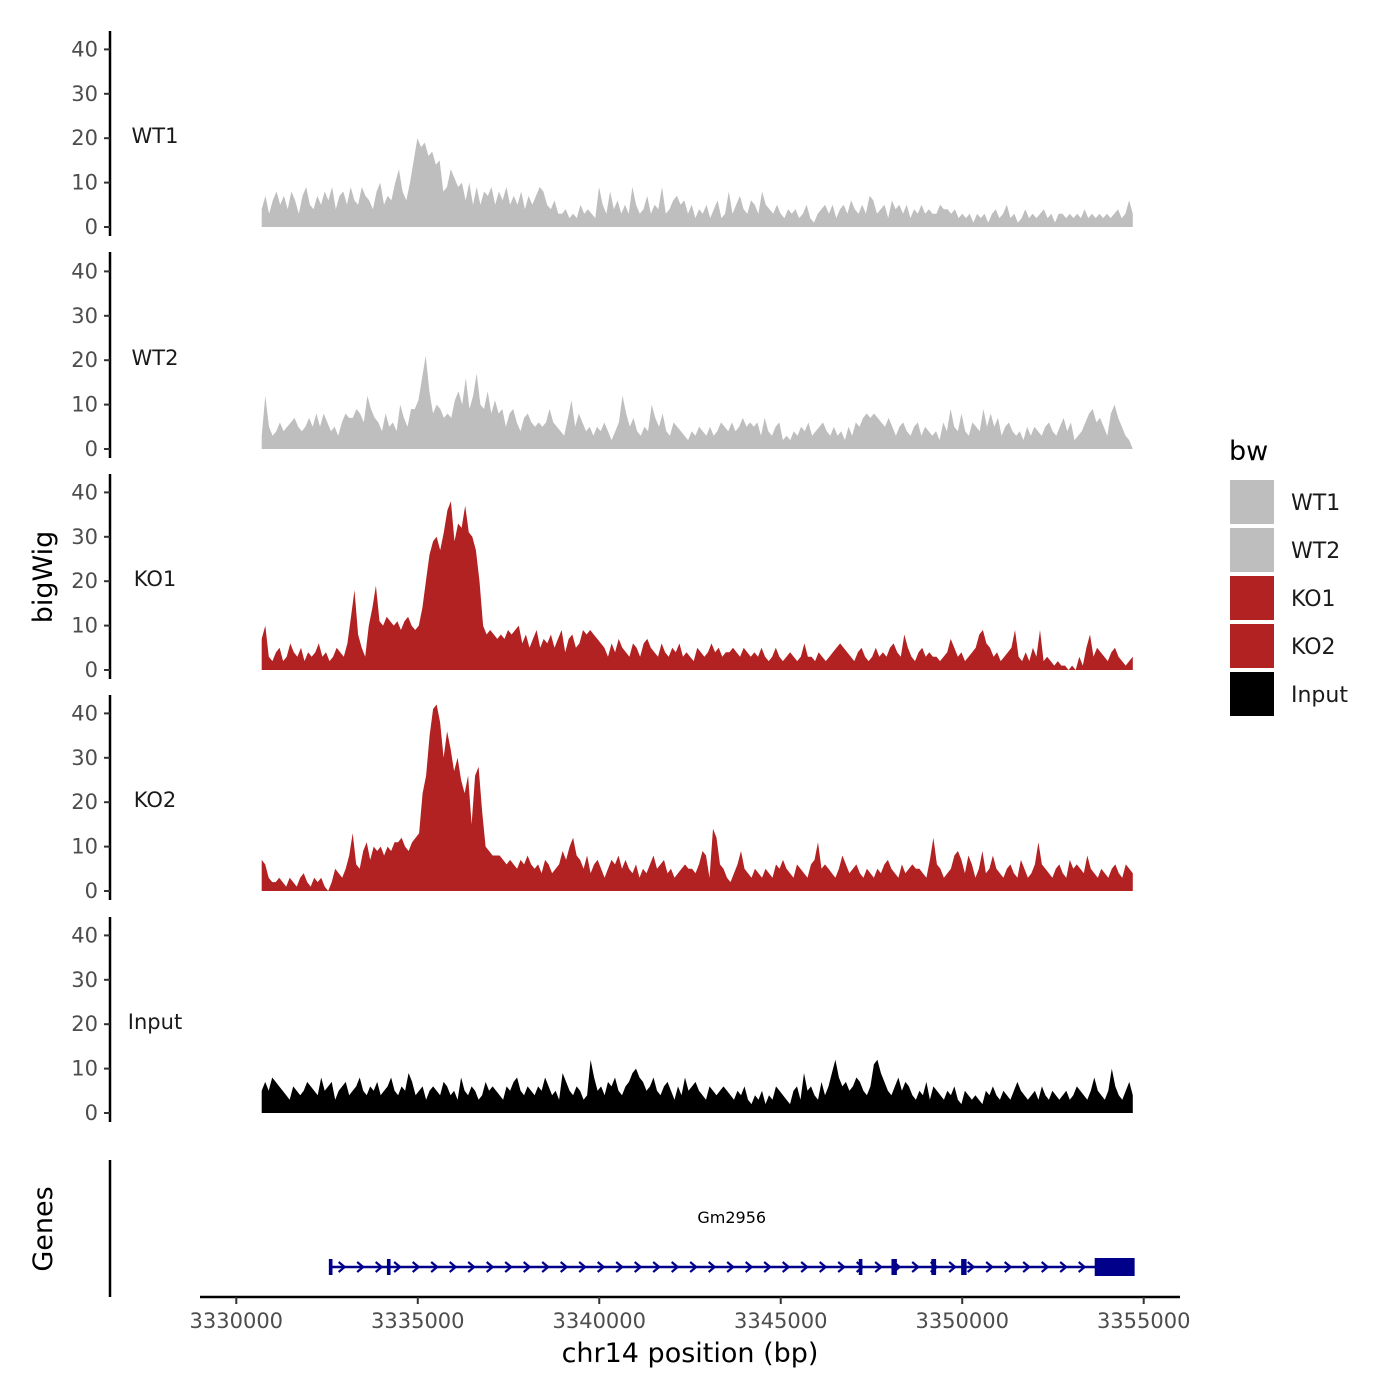 The height and width of the screenshot is (1400, 1400). What do you see at coordinates (155, 136) in the screenshot?
I see `track-label: WT1` at bounding box center [155, 136].